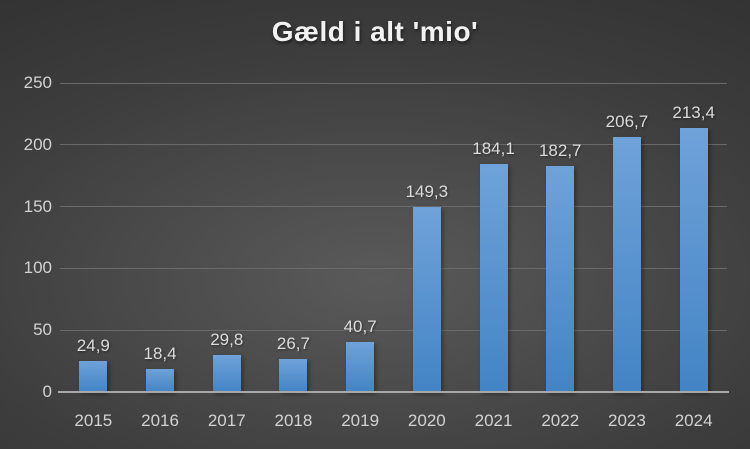 The width and height of the screenshot is (750, 449). Describe the element at coordinates (293, 420) in the screenshot. I see `x-tick-label-2018: 2018` at that location.